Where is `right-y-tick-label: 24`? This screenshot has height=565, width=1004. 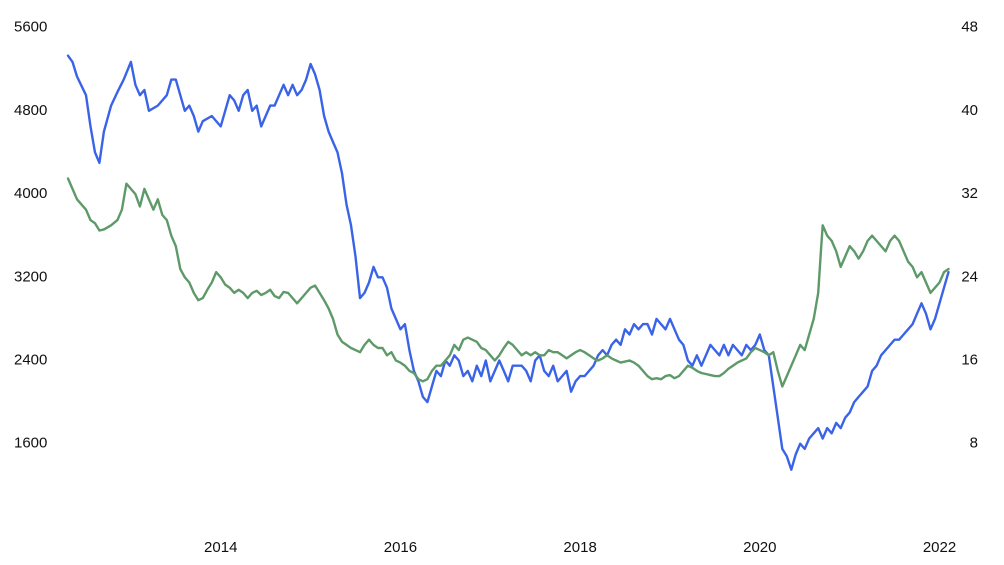 right-y-tick-label: 24 is located at coordinates (969, 276).